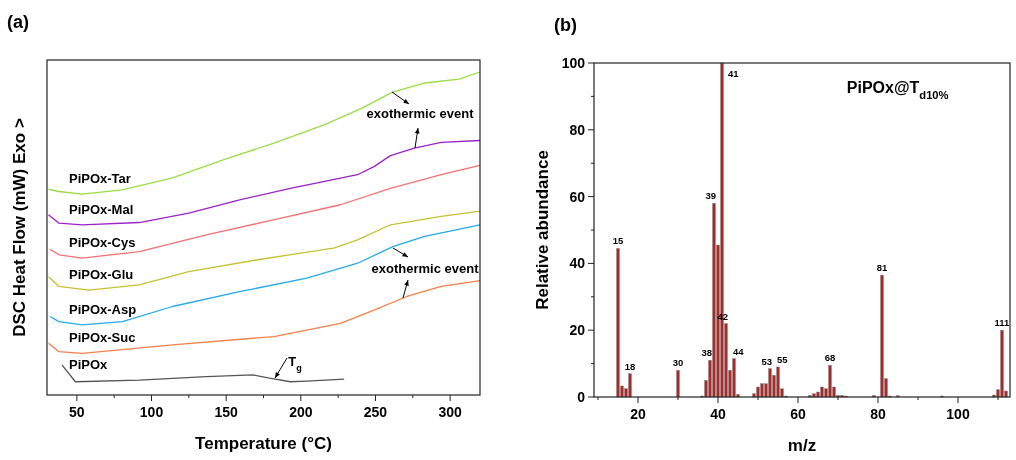  Describe the element at coordinates (100, 179) in the screenshot. I see `series-label: PiPOx-Tar` at that location.